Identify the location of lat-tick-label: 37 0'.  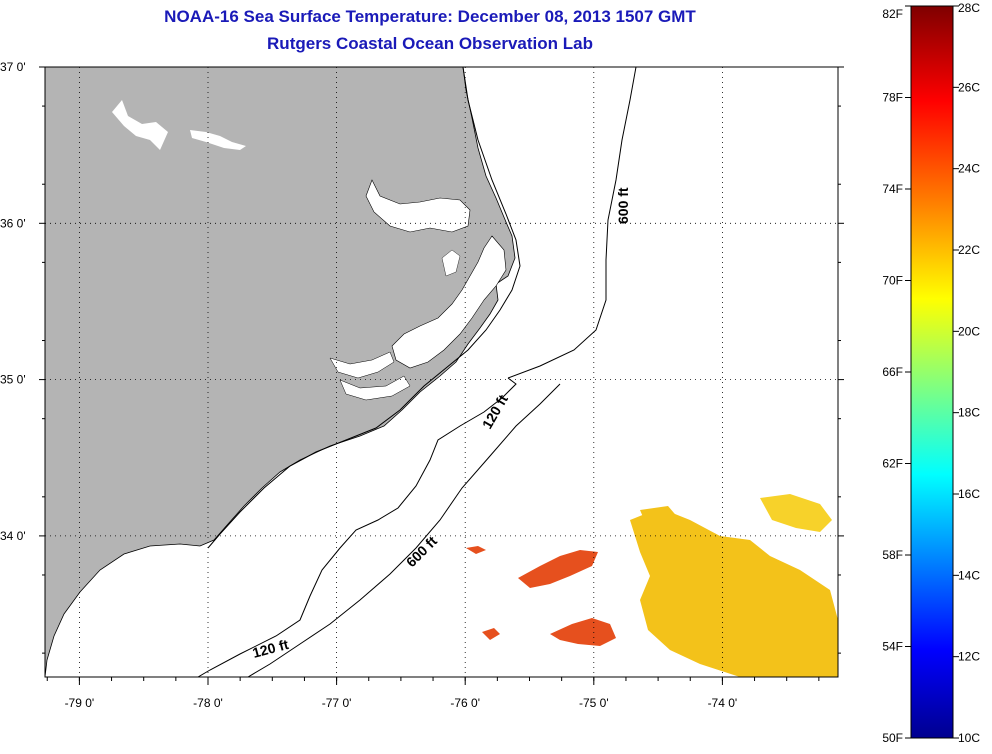
(13, 67).